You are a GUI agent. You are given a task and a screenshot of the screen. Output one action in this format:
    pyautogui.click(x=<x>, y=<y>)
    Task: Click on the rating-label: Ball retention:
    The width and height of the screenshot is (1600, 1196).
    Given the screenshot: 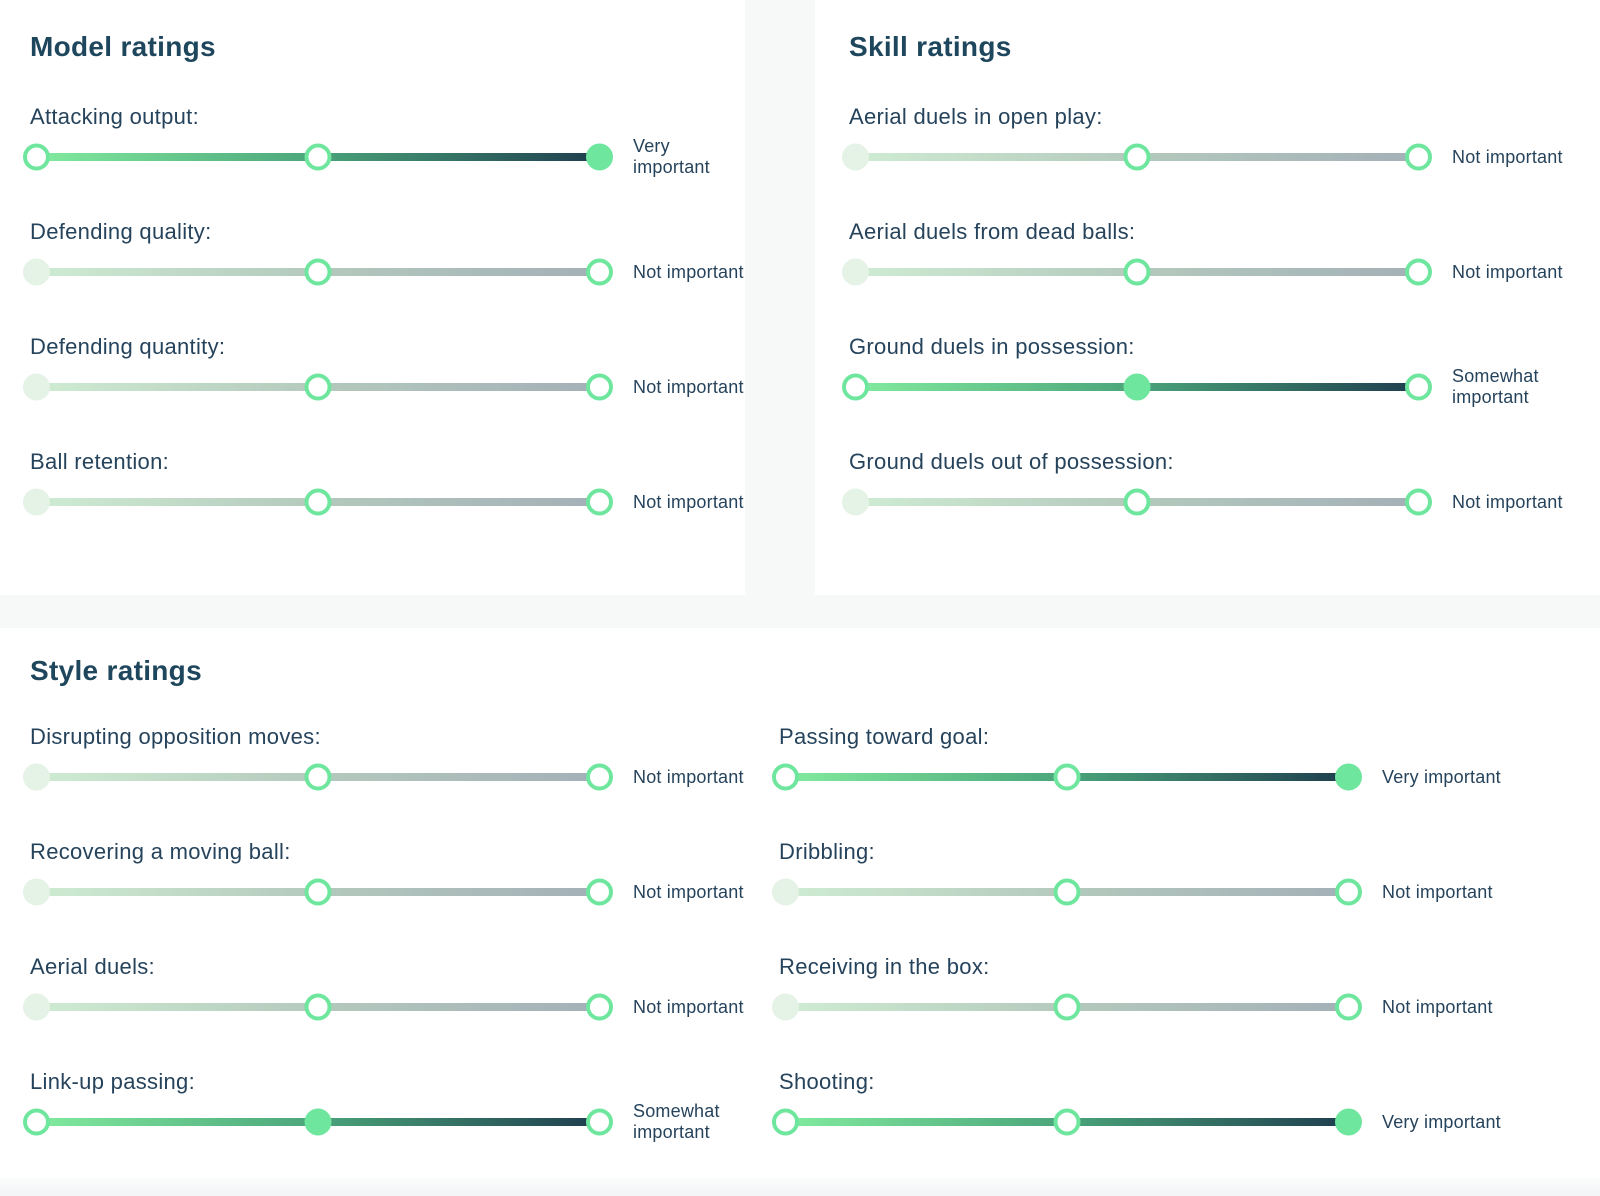 What is the action you would take?
    pyautogui.click(x=100, y=461)
    